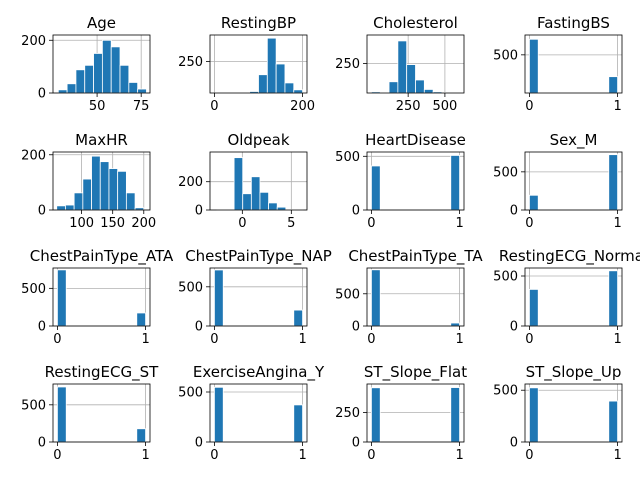 The height and width of the screenshot is (480, 640). What do you see at coordinates (90, 413) in the screenshot?
I see `subplot-restingecg-st: 0 1 0 500 RestingECG_ST` at bounding box center [90, 413].